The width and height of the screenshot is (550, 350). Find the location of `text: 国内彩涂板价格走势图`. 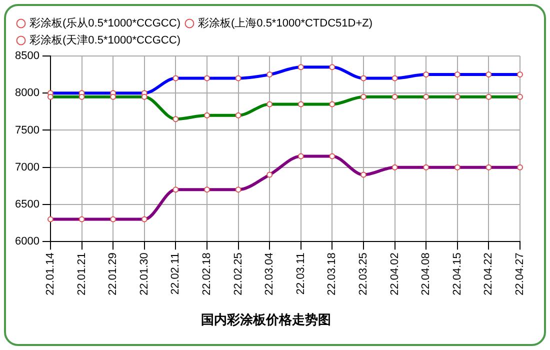

text: 国内彩涂板价格走势图 is located at coordinates (266, 319).